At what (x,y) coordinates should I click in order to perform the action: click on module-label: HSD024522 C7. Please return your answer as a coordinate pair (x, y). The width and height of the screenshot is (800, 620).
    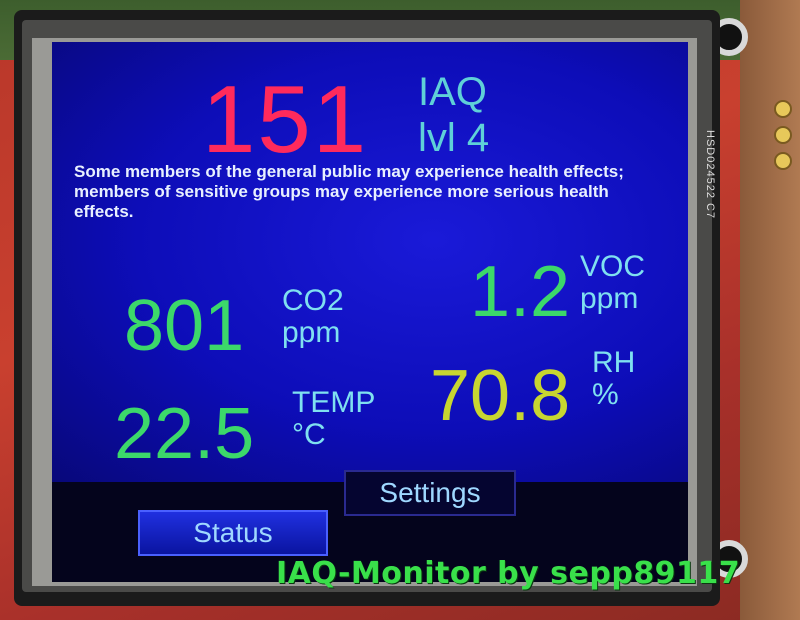
    Looking at the image, I should click on (710, 175).